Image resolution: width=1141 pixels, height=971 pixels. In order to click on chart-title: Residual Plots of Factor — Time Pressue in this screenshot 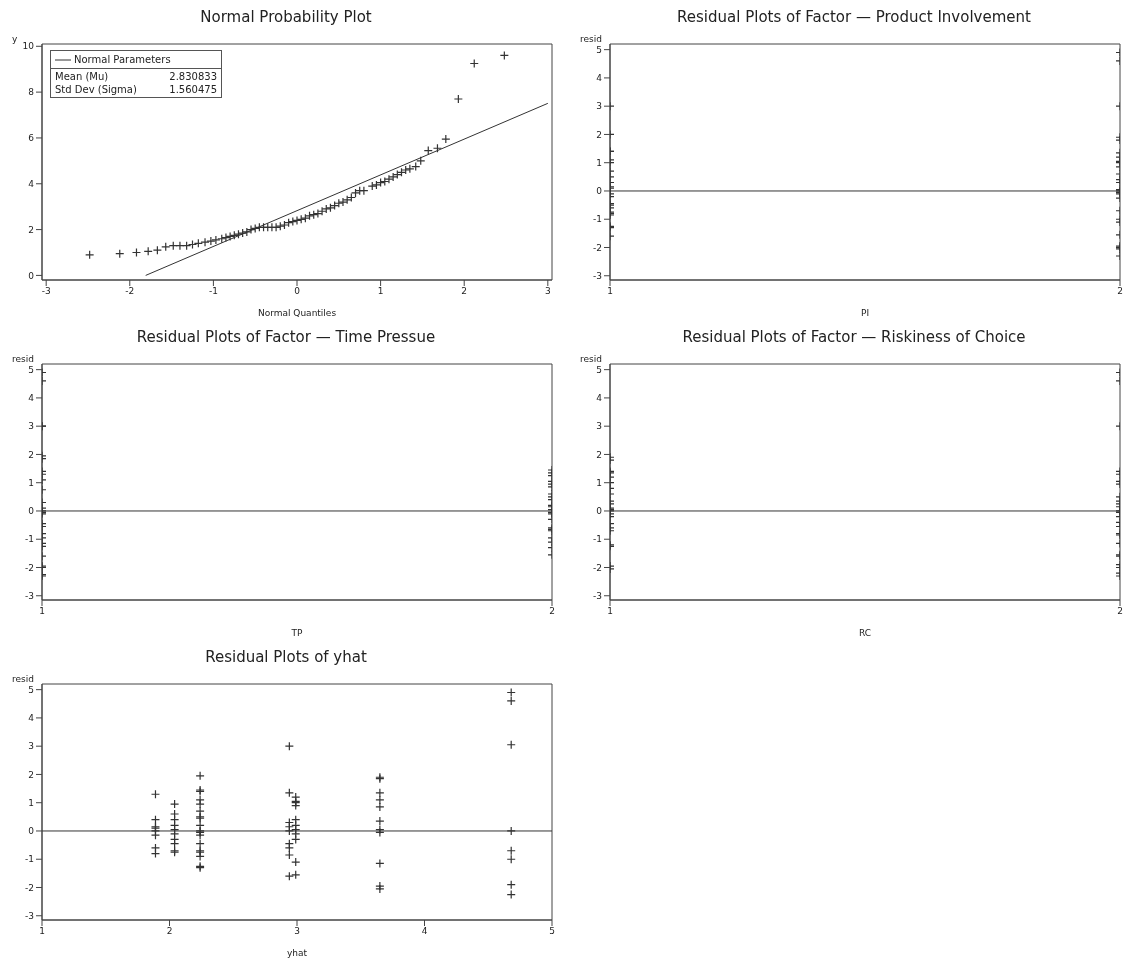, I will do `click(286, 338)`.